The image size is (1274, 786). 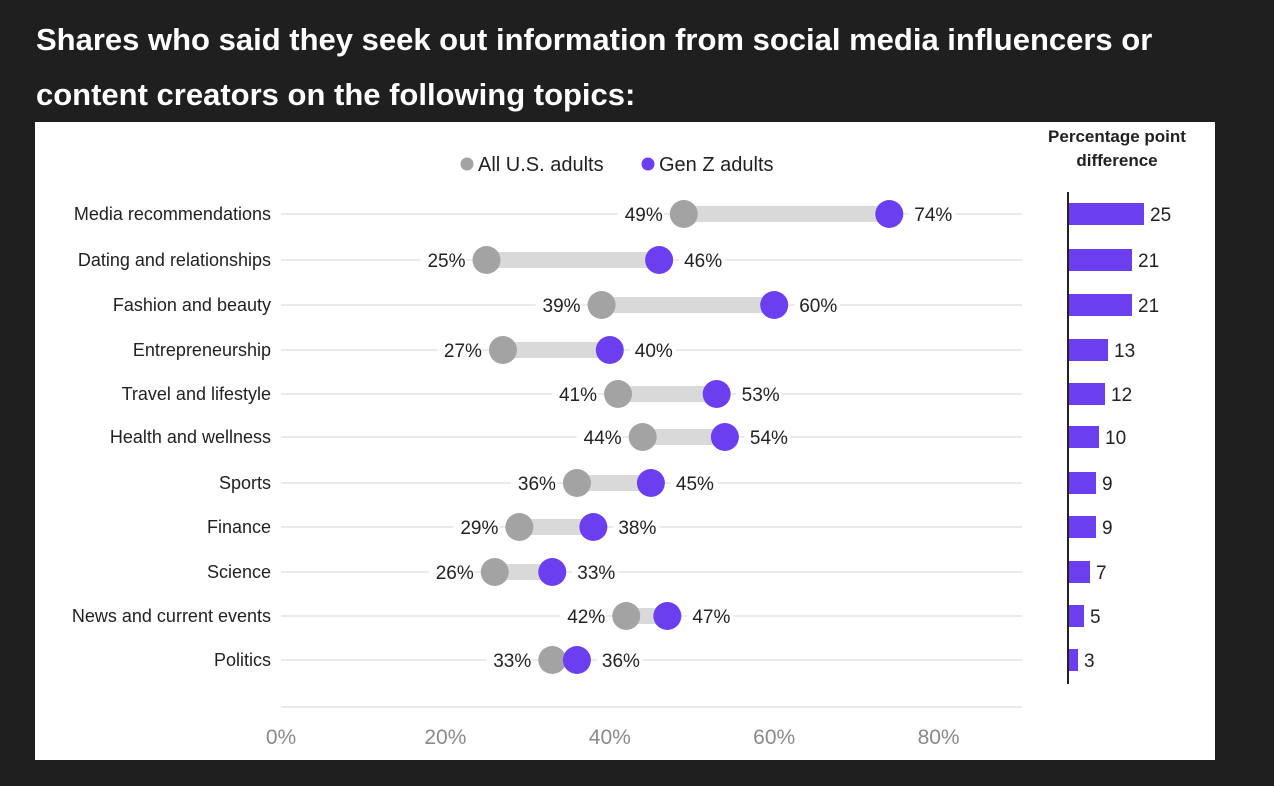 I want to click on legend-label-all-adults: All U.S. adults, so click(x=541, y=165).